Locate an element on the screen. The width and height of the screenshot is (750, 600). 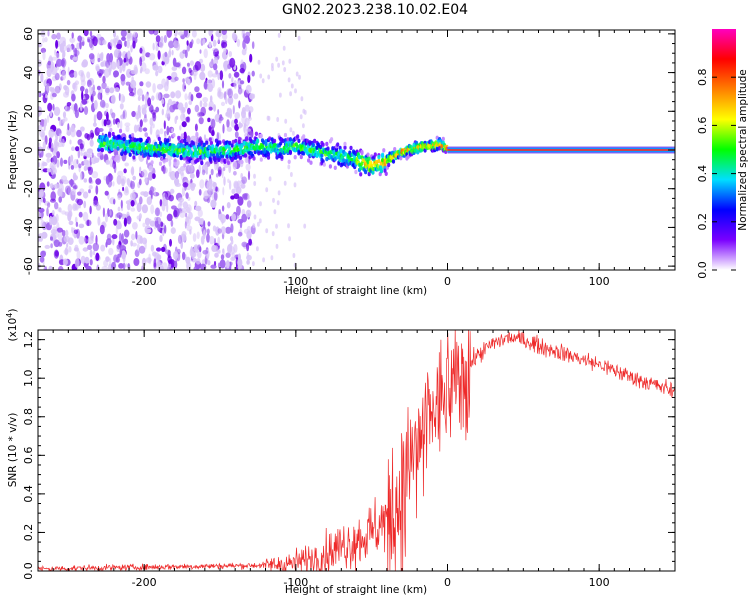
spectrogram-y-axis-label: Frequency (Hz) is located at coordinates (13, 149).